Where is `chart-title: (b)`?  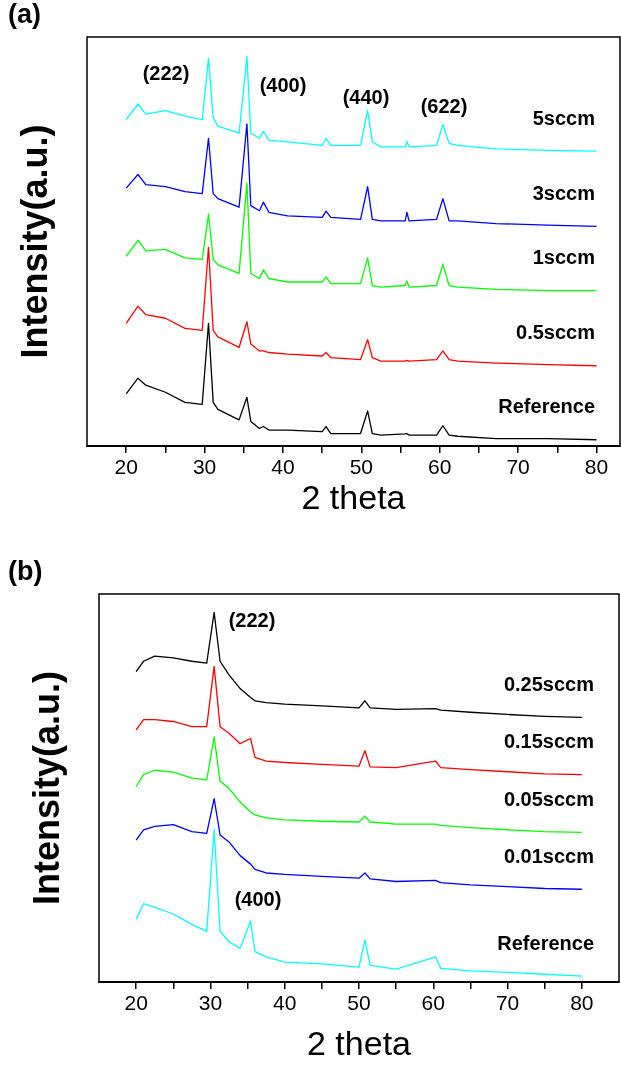
chart-title: (b) is located at coordinates (25, 570).